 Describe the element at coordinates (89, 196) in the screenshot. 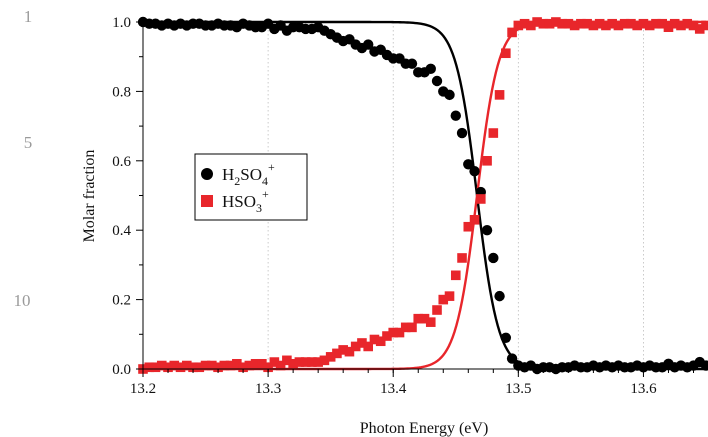

I see `y-axis-title: Molar fraction` at that location.